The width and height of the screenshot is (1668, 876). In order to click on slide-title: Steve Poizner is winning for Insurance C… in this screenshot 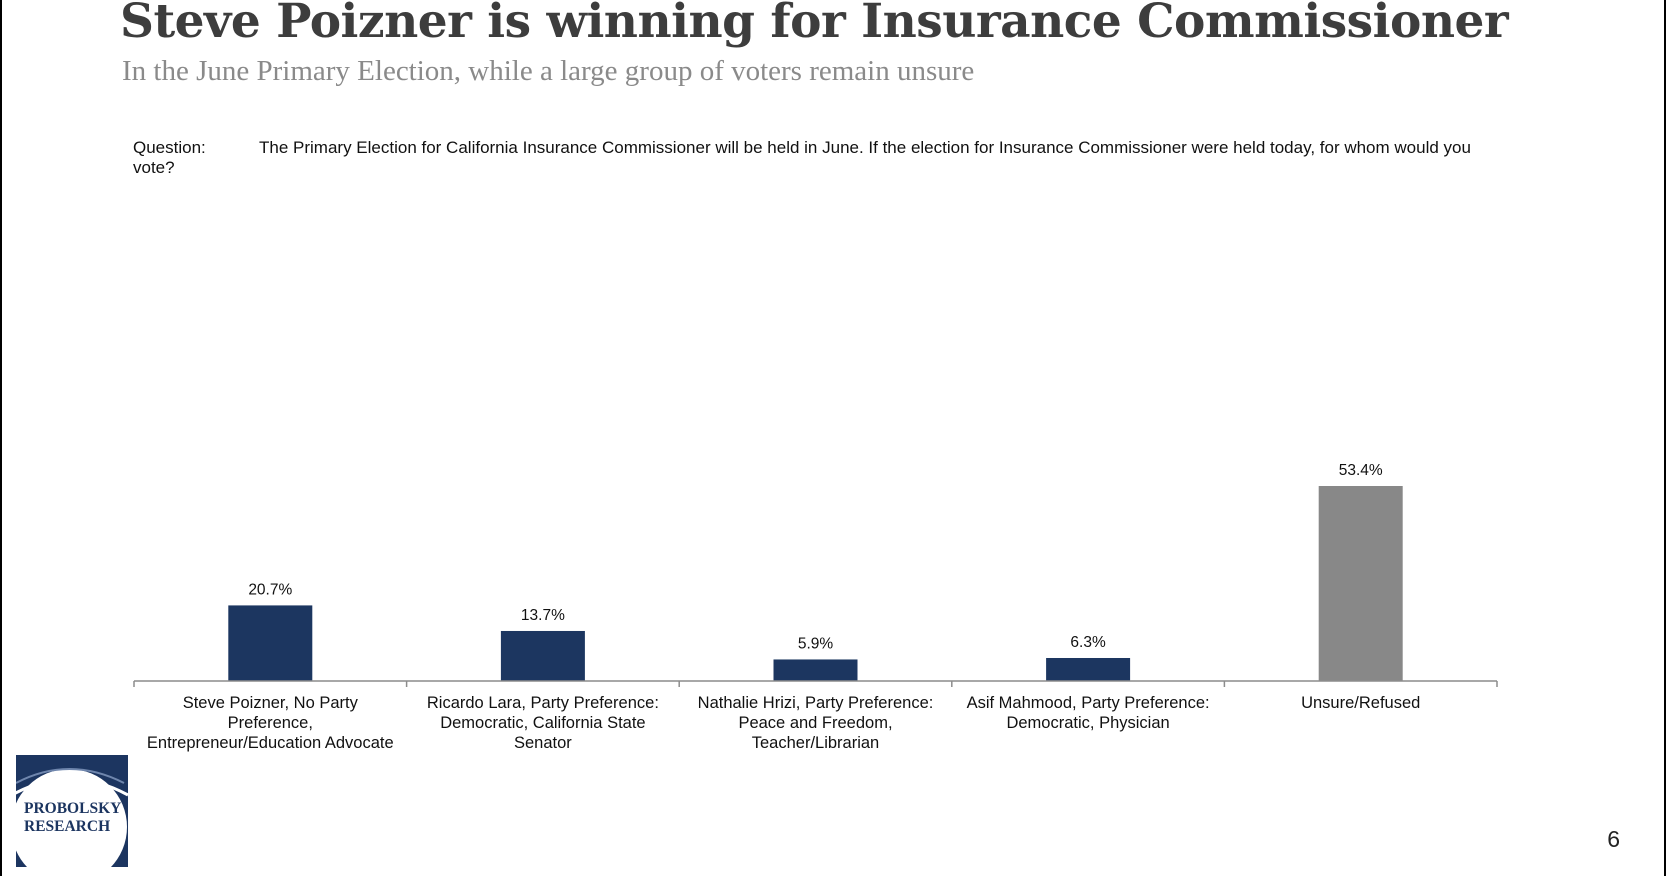, I will do `click(814, 24)`.